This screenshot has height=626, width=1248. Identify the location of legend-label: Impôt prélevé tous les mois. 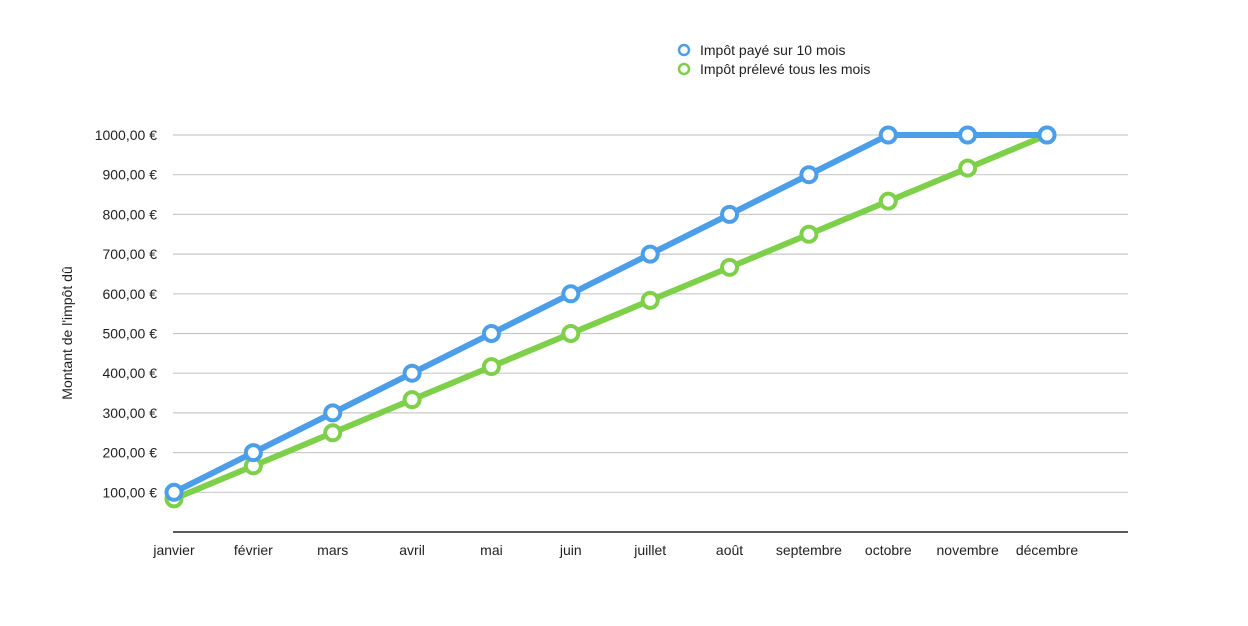
(785, 69).